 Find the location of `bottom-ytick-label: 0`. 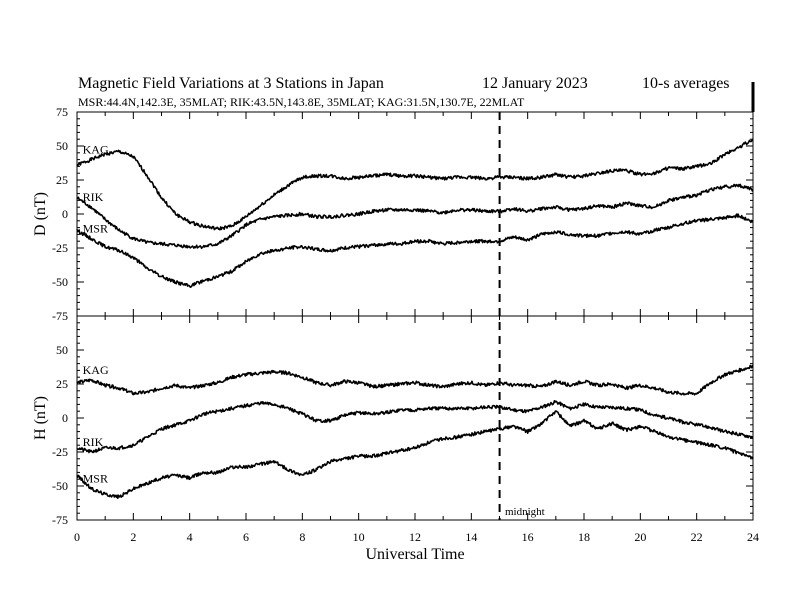

bottom-ytick-label: 0 is located at coordinates (65, 418).